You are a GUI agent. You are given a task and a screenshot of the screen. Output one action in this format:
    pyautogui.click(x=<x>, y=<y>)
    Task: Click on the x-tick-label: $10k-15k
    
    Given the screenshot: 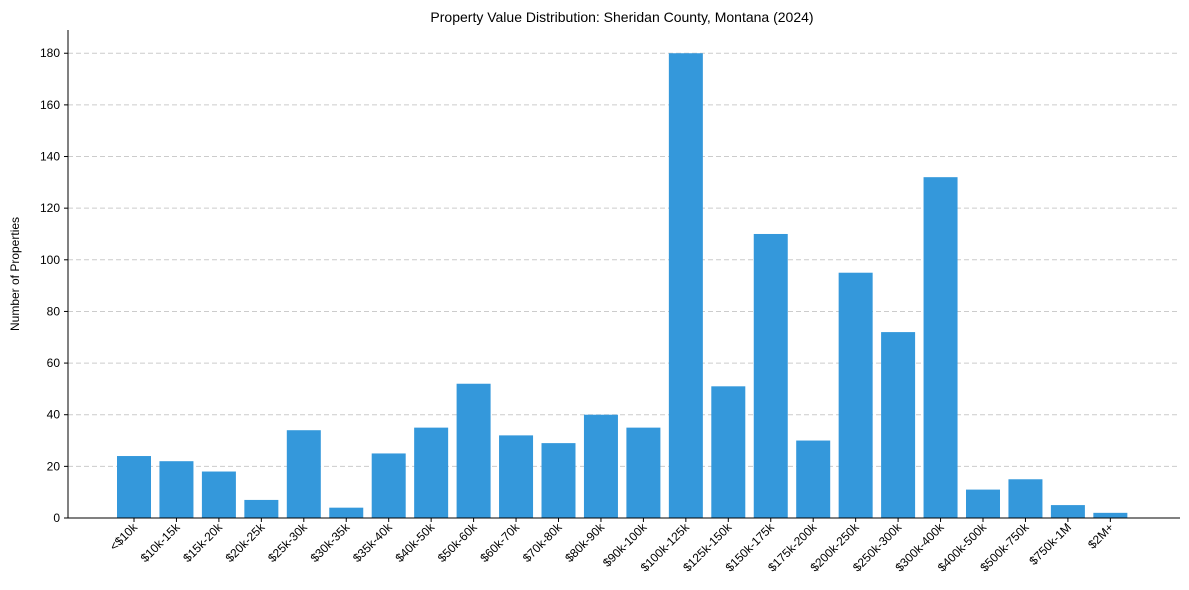 What is the action you would take?
    pyautogui.click(x=161, y=543)
    